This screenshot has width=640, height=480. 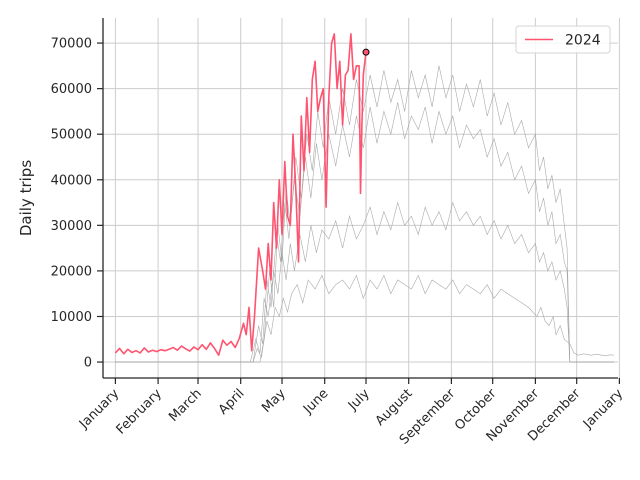 What do you see at coordinates (71, 271) in the screenshot?
I see `y-tick-label: 20000` at bounding box center [71, 271].